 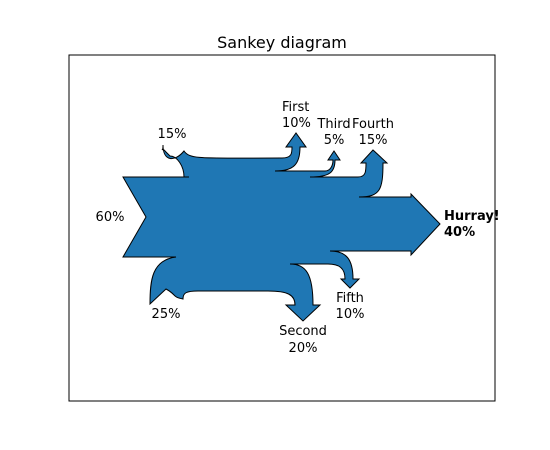 I want to click on output-value-first: 10%, so click(x=296, y=123).